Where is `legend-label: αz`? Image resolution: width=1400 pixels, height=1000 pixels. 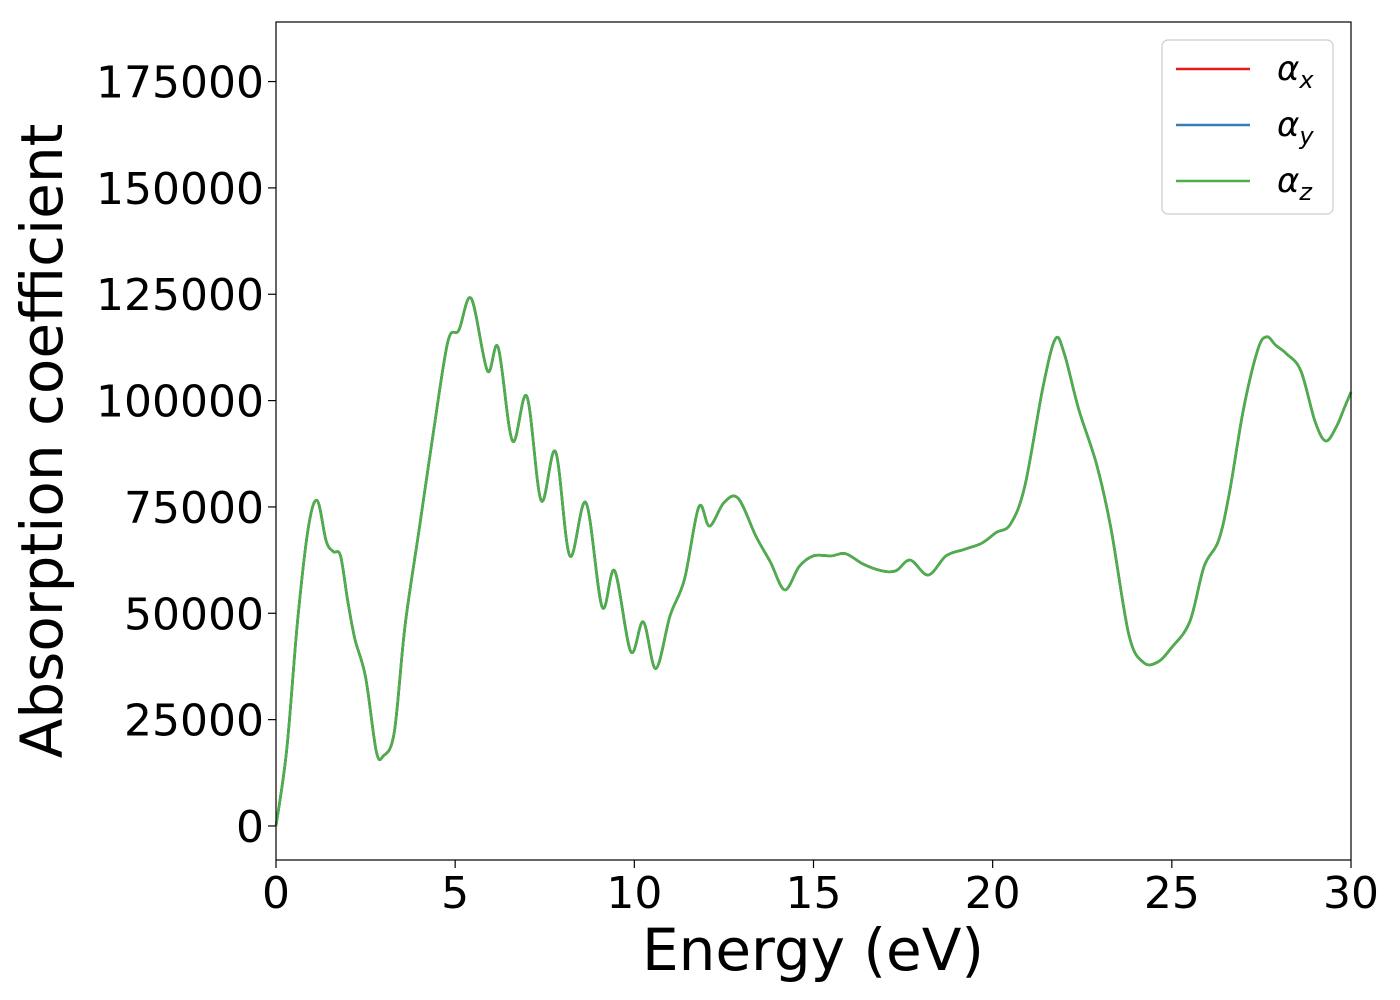 legend-label: αz is located at coordinates (1295, 183).